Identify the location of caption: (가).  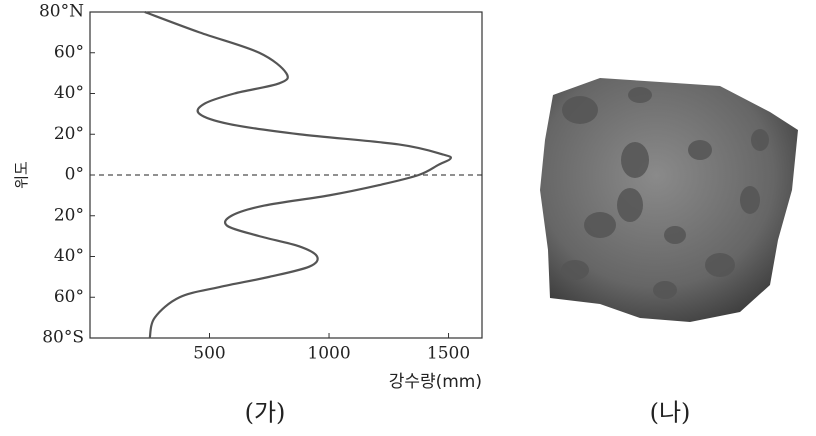
(265, 413).